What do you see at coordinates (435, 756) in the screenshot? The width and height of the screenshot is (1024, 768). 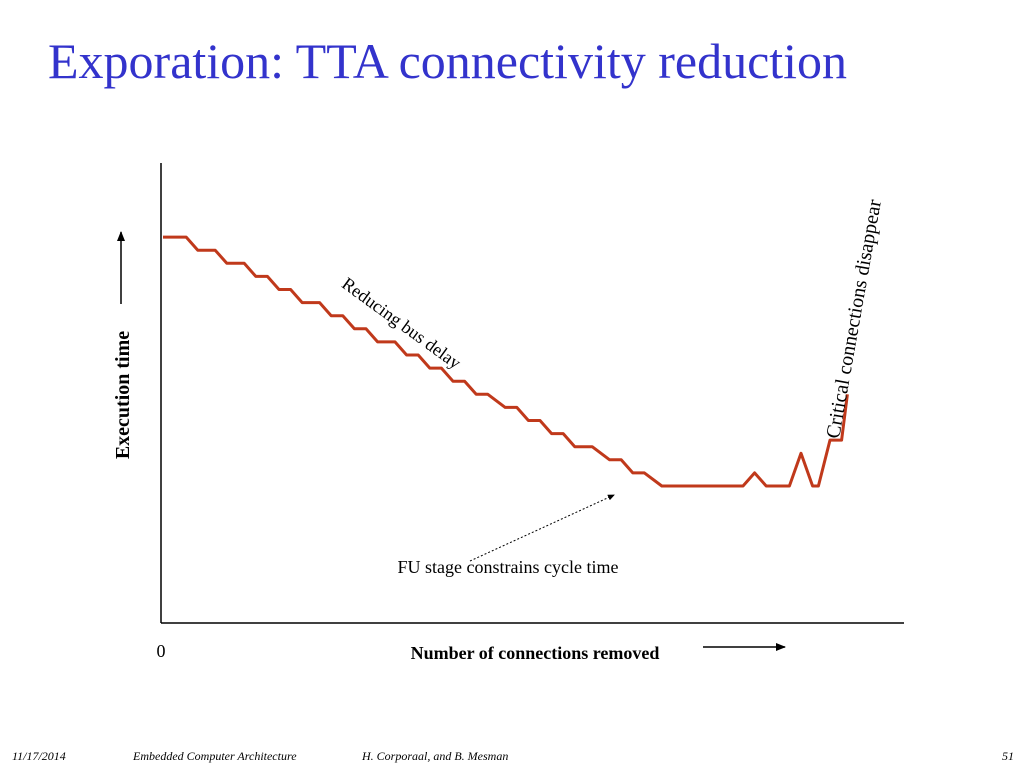 I see `footer-authors: H. Corporaal, and B. Mesman` at bounding box center [435, 756].